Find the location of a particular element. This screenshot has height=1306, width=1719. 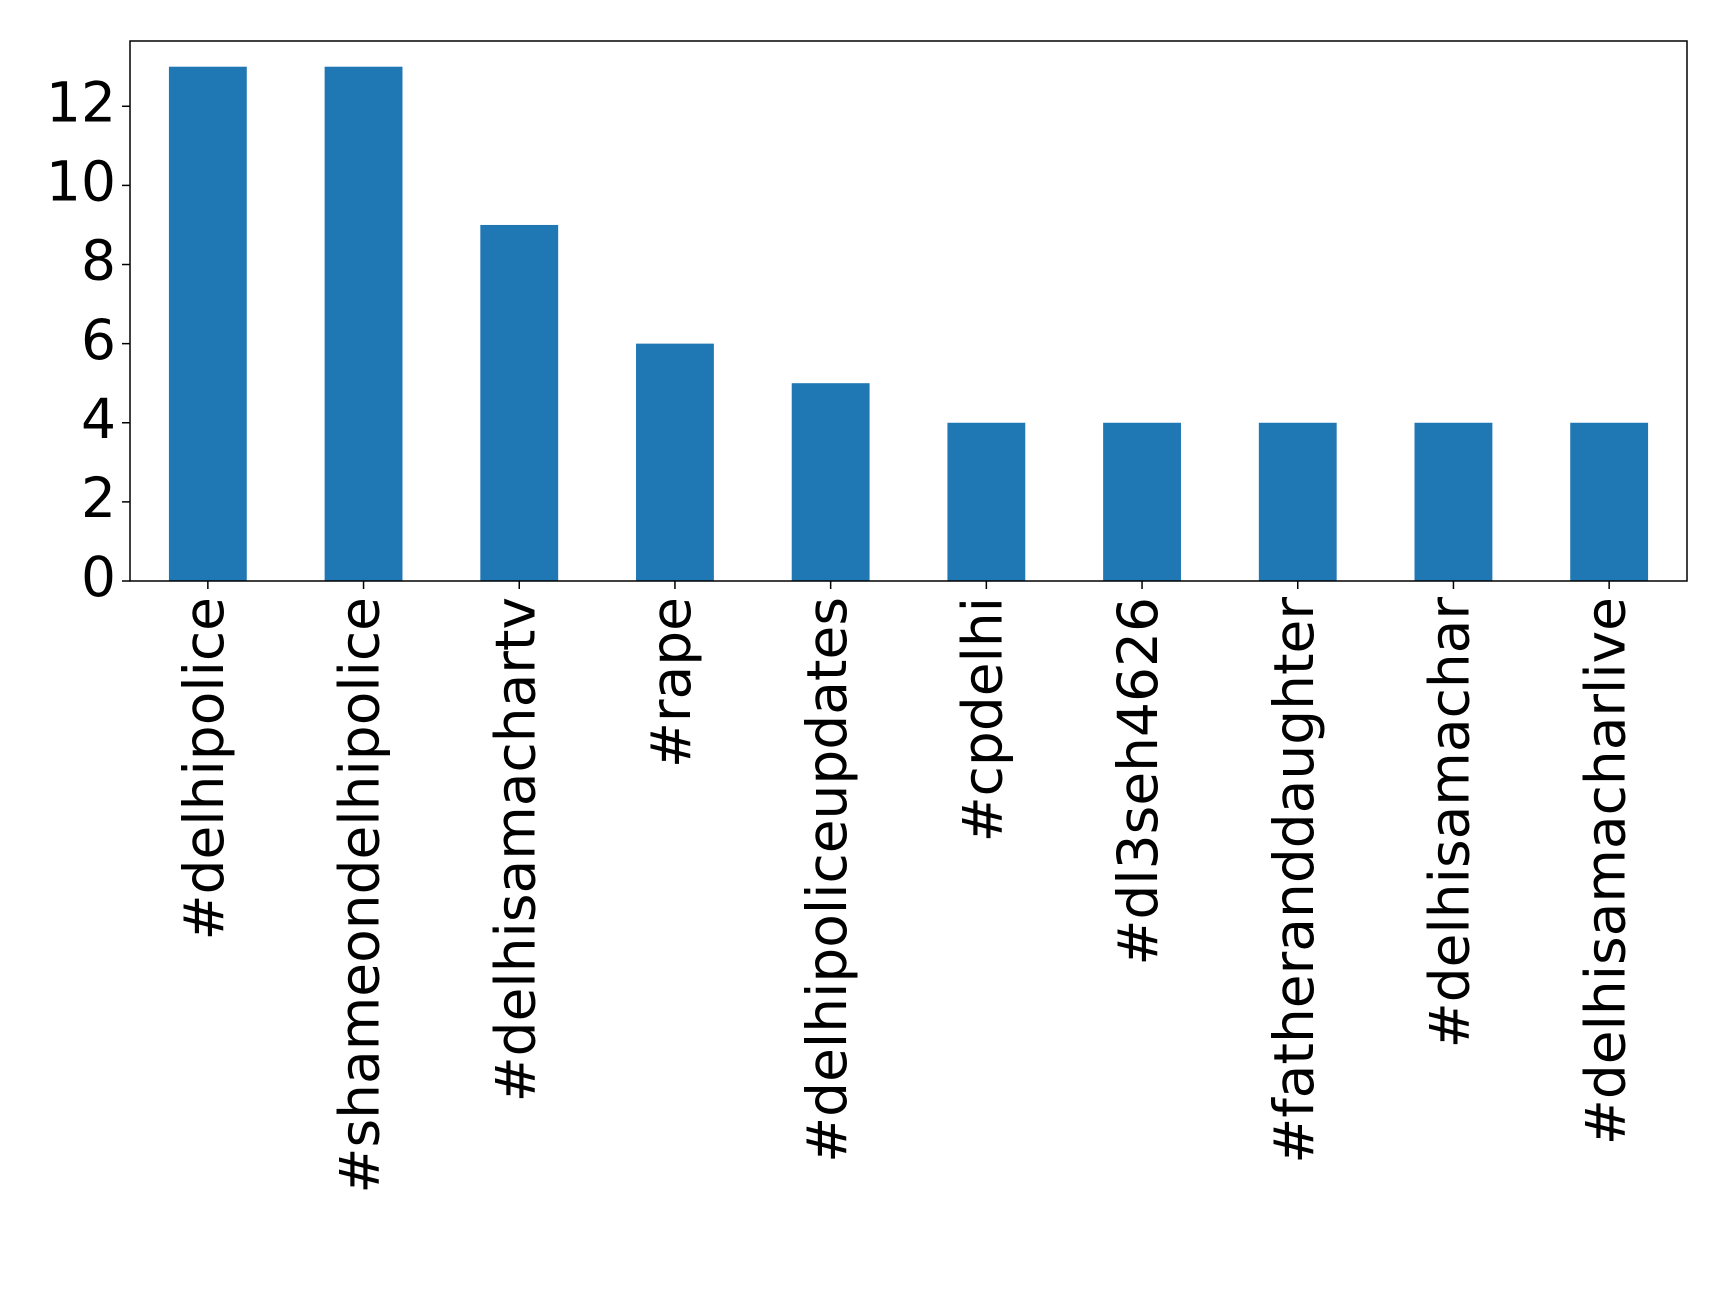

x-tick-label: #rape is located at coordinates (671, 682).